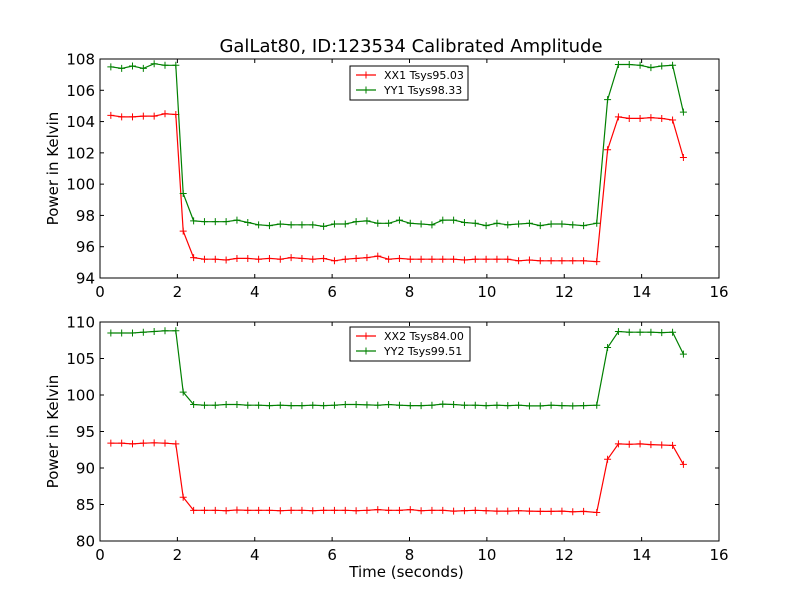  What do you see at coordinates (53, 432) in the screenshot?
I see `y-axis-label: Power in Kelvin` at bounding box center [53, 432].